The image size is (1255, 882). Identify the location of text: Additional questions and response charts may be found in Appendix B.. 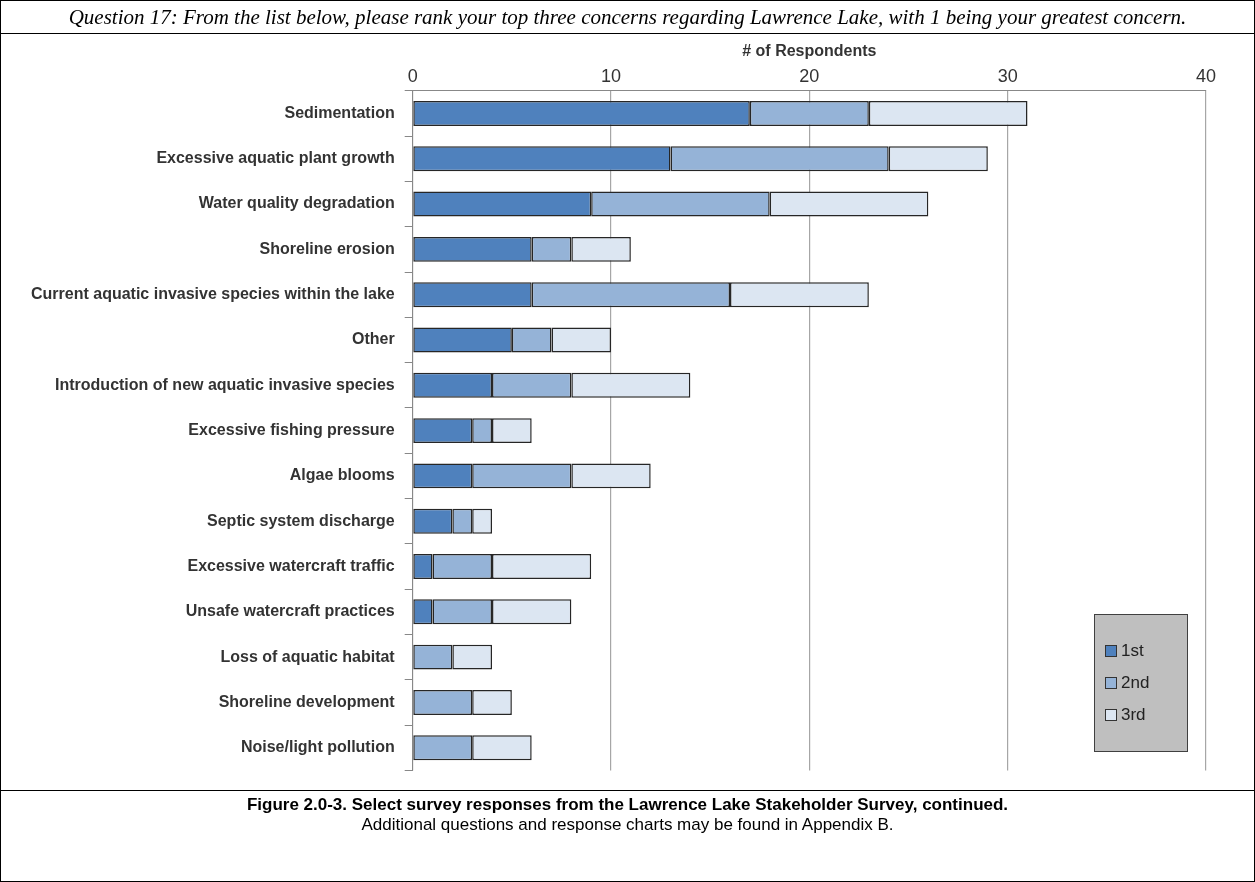
(627, 825).